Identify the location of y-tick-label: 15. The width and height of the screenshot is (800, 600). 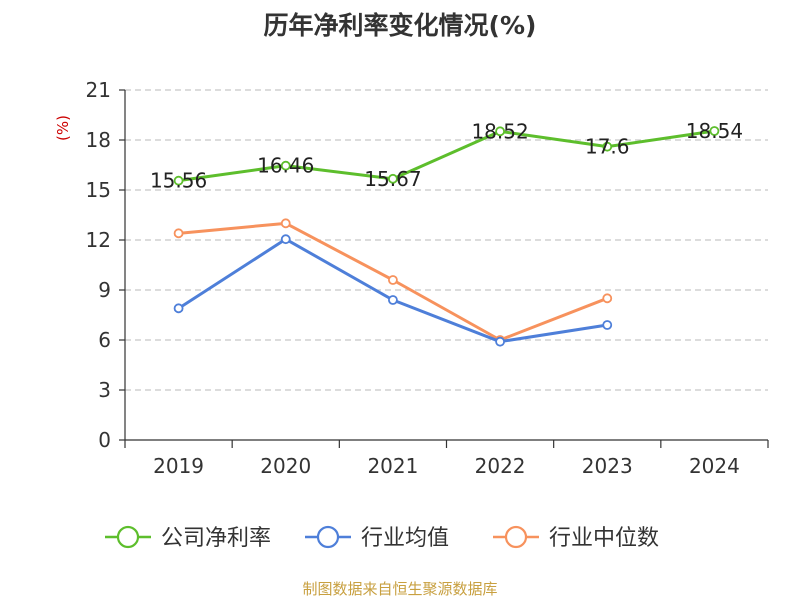
(98, 190).